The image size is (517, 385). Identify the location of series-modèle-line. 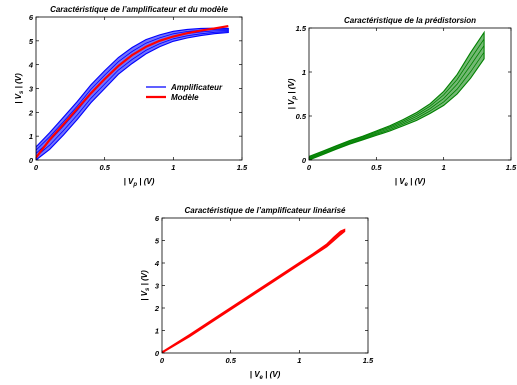
(132, 92).